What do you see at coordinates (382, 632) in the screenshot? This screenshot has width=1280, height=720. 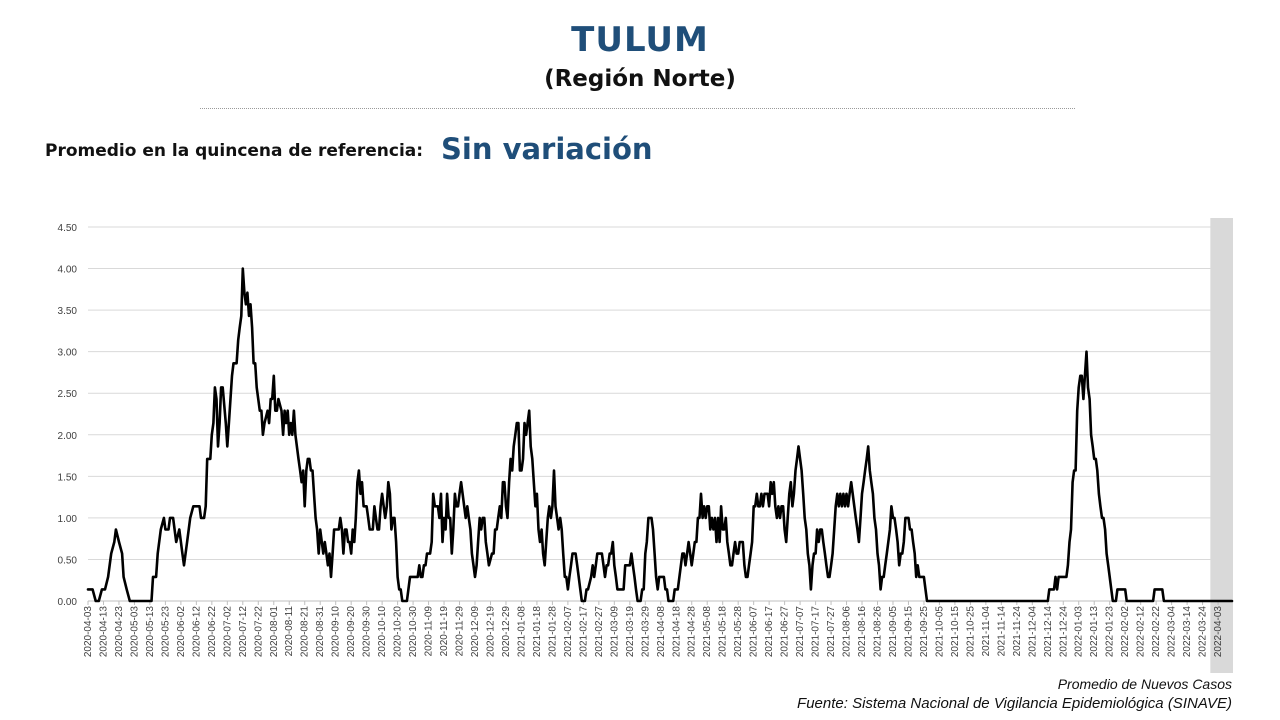 I see `x-tick-label: 2020-10-10` at bounding box center [382, 632].